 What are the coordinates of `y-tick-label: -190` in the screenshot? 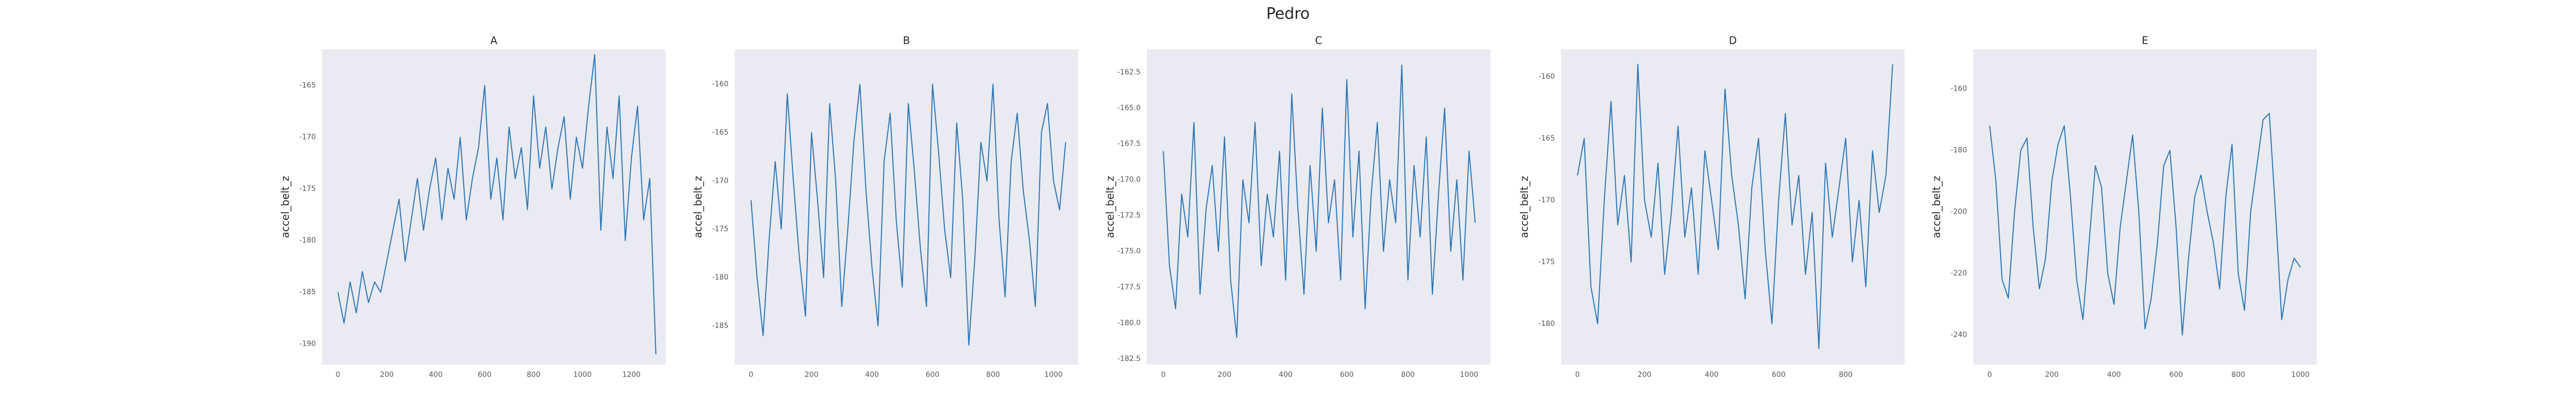 It's located at (307, 344).